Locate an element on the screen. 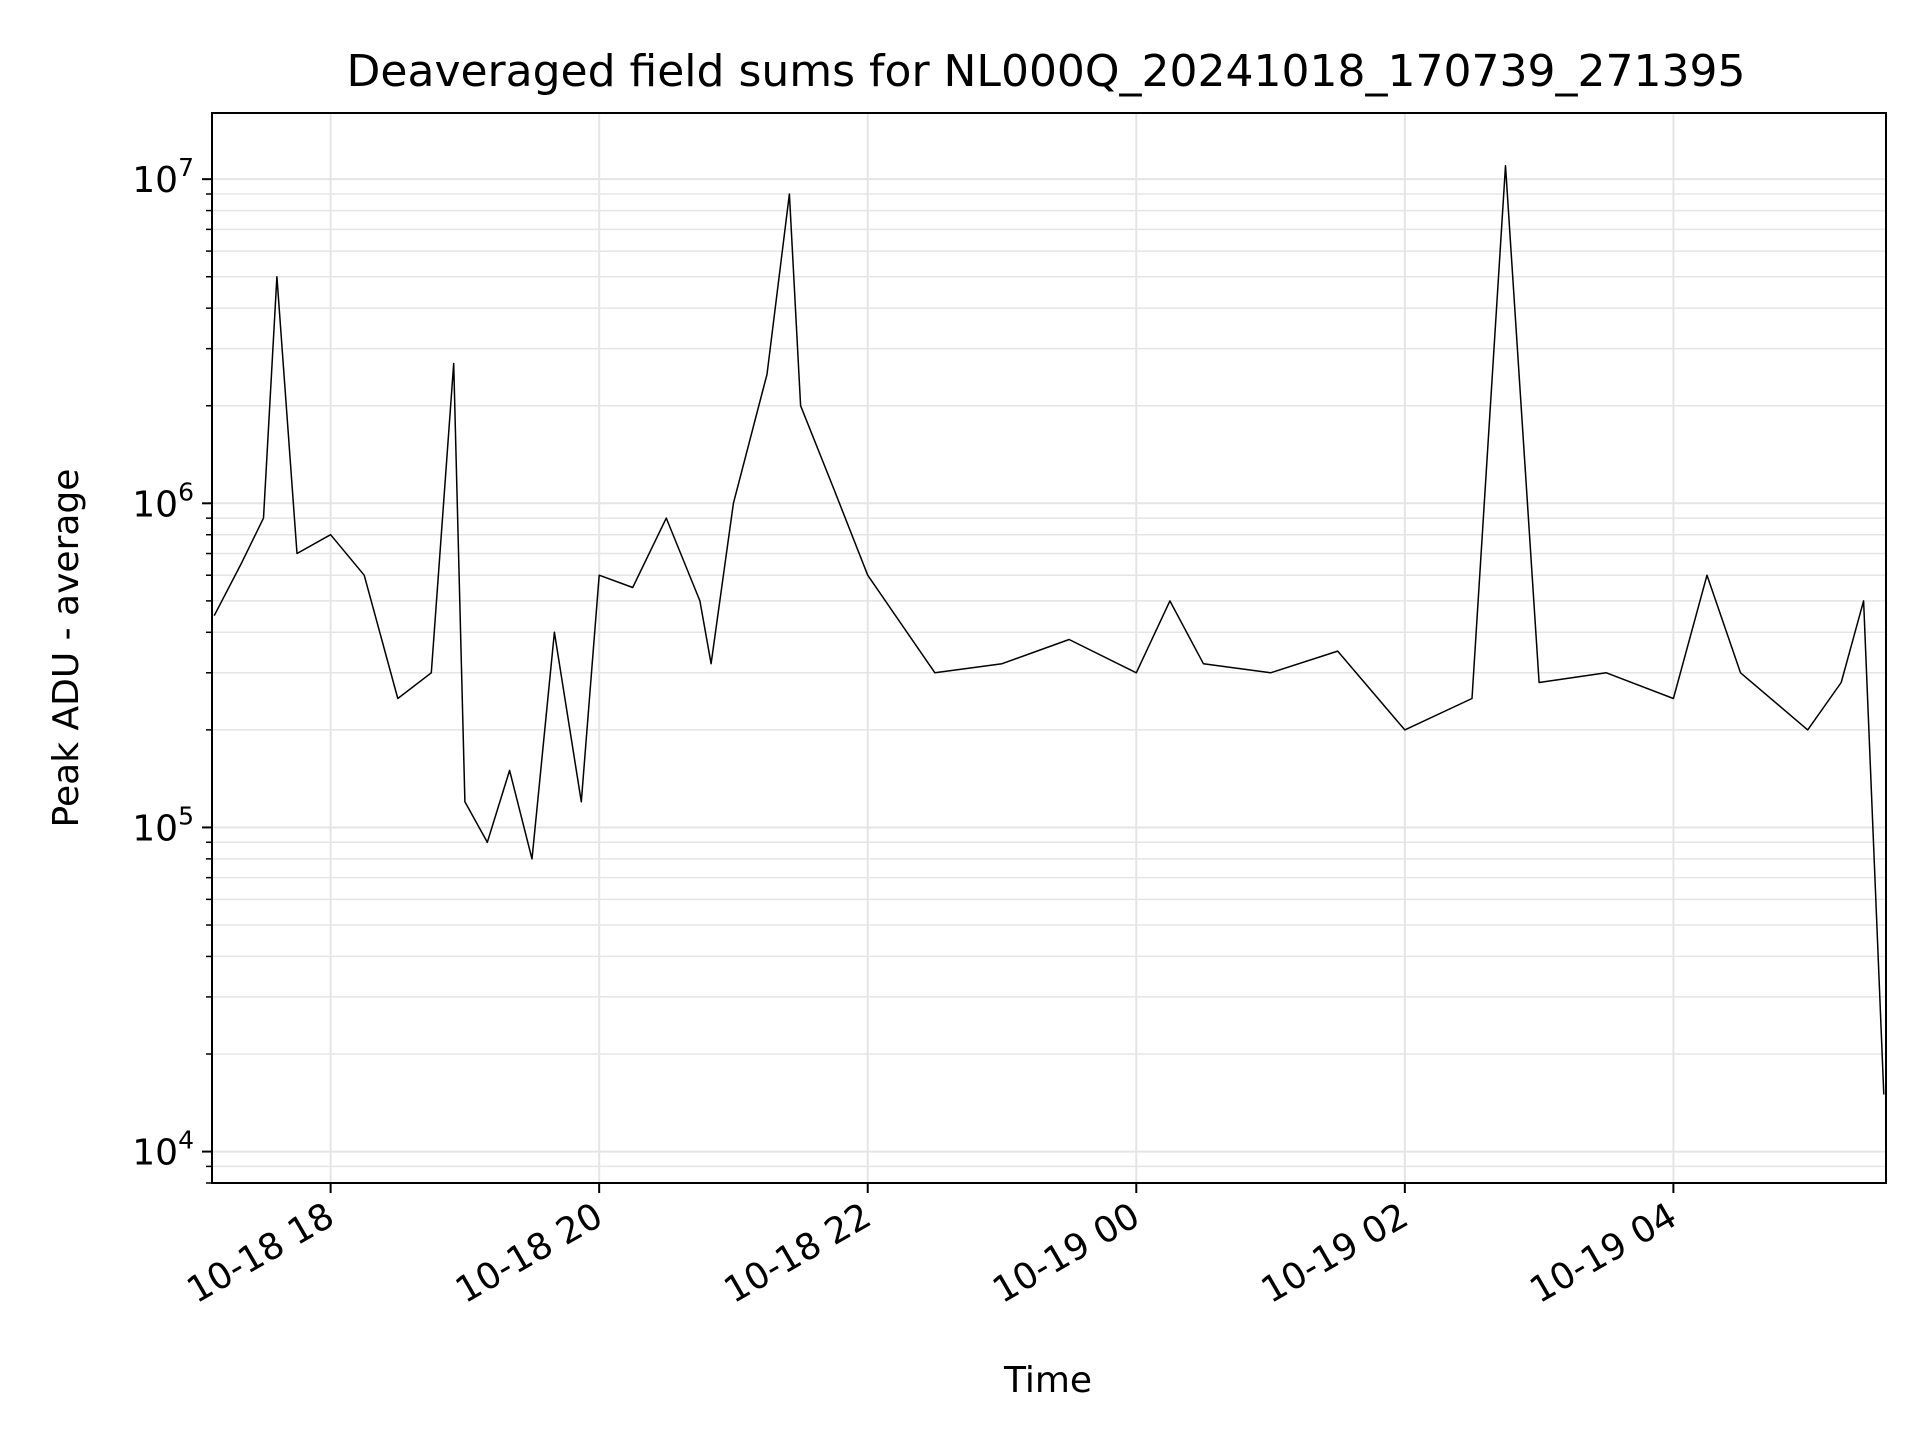  y-tick-label: 10⁷ is located at coordinates (163, 177).